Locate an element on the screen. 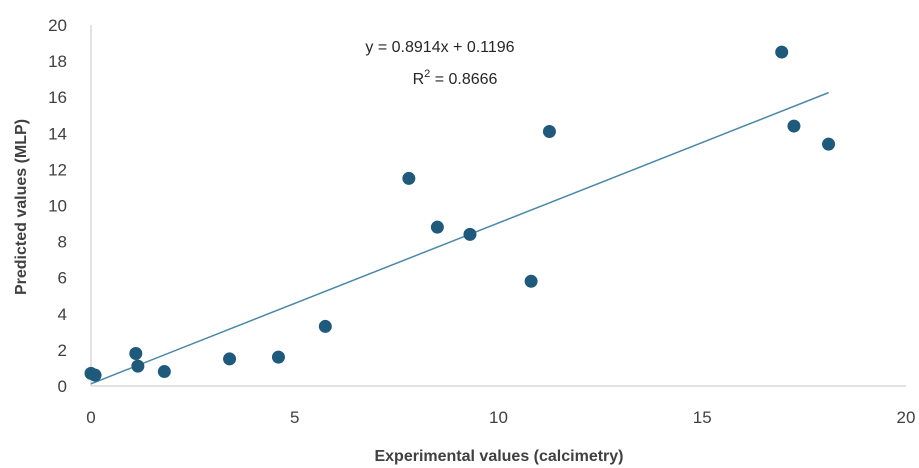 The height and width of the screenshot is (468, 919). x-tick-label: 20 is located at coordinates (906, 417).